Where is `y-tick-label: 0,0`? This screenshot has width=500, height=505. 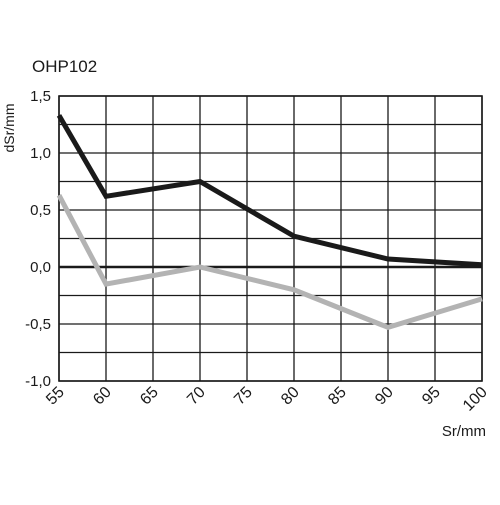
y-tick-label: 0,0 is located at coordinates (40, 267).